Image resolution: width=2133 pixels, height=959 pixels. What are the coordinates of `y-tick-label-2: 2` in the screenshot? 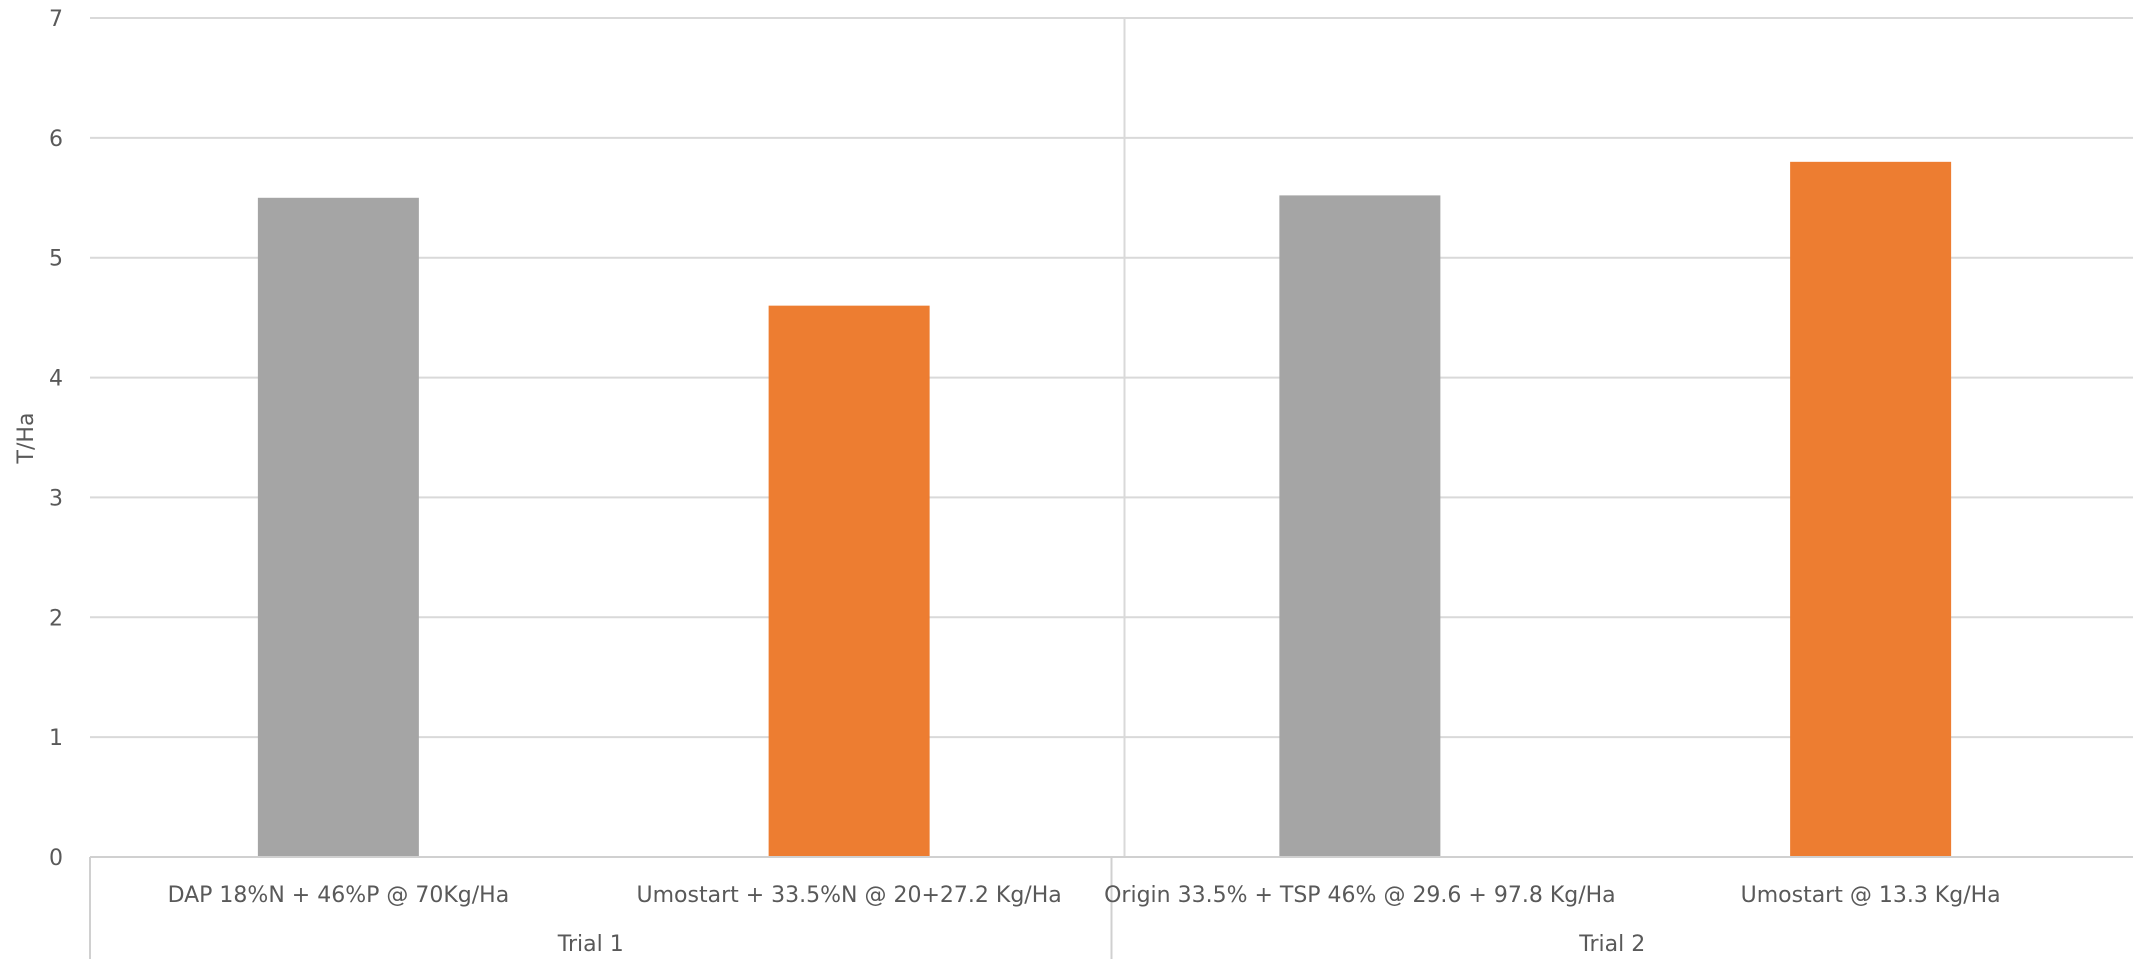 It's located at (56, 618).